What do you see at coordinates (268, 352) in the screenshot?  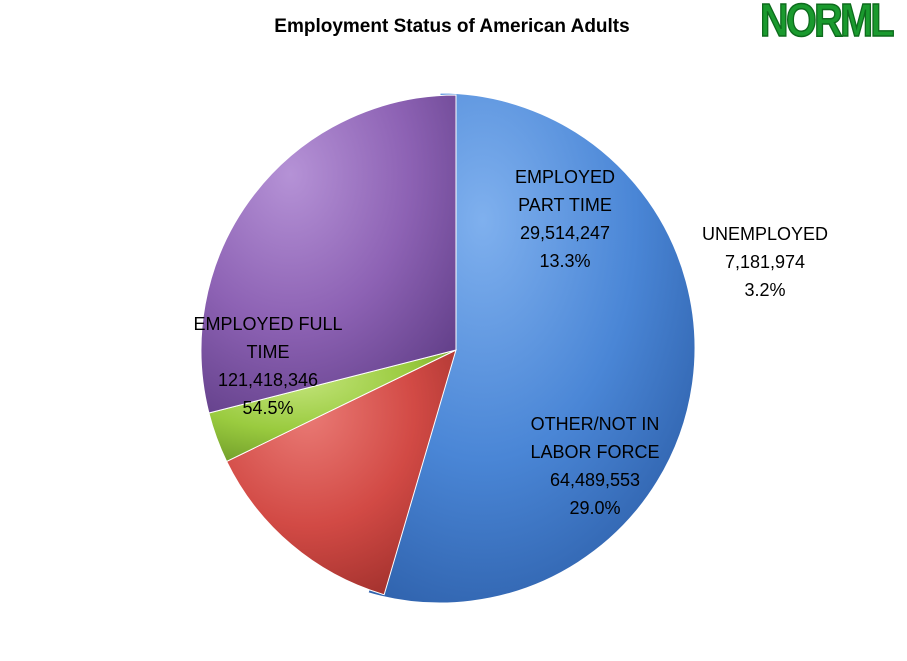 I see `slice-name-line: TIME` at bounding box center [268, 352].